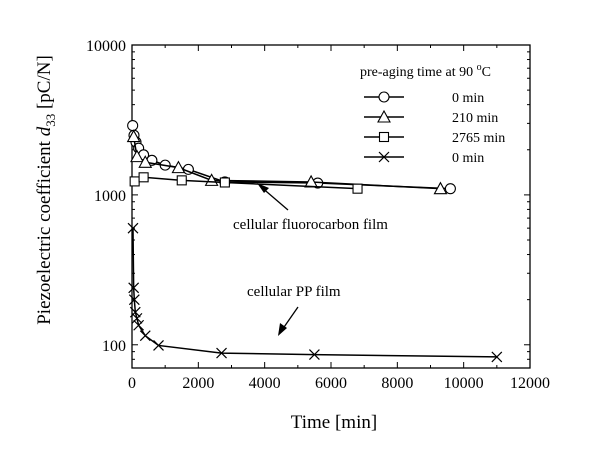 Image resolution: width=600 pixels, height=464 pixels. What do you see at coordinates (110, 196) in the screenshot?
I see `y-tick-label: 1000` at bounding box center [110, 196].